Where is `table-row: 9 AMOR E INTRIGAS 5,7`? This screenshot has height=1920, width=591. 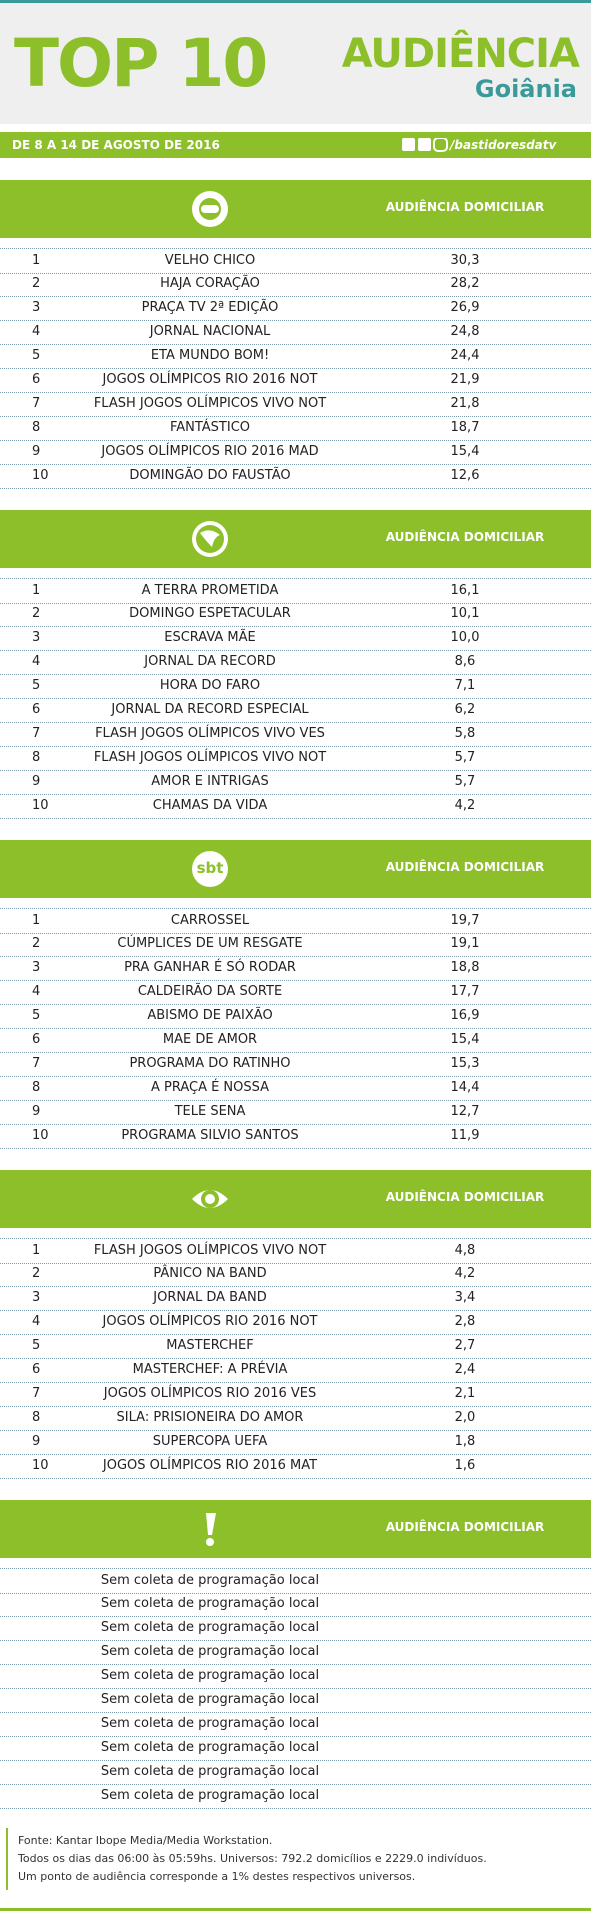 table-row: 9 AMOR E INTRIGAS 5,7 is located at coordinates (295, 782).